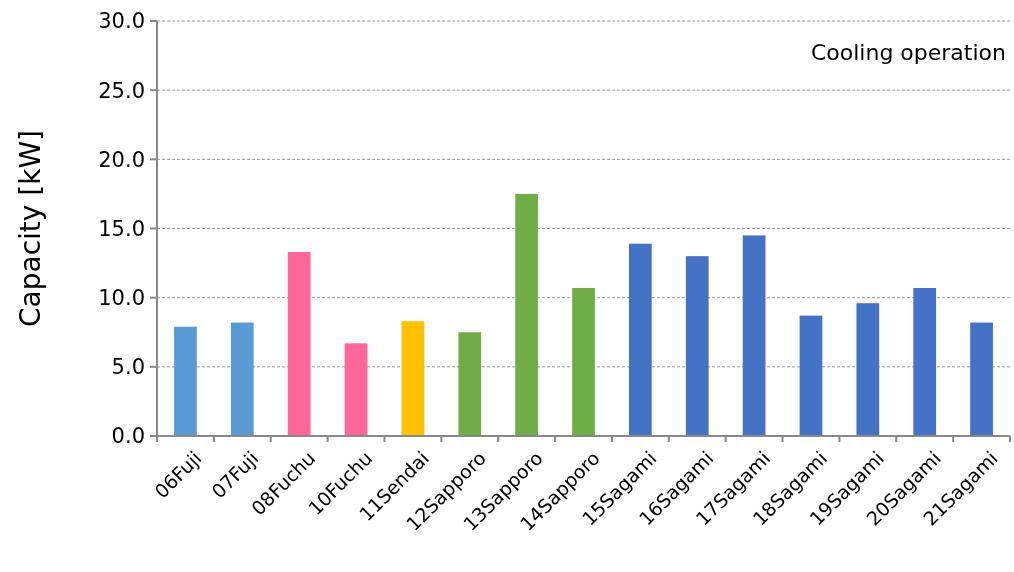  I want to click on y-tick-label: 25.0, so click(121, 90).